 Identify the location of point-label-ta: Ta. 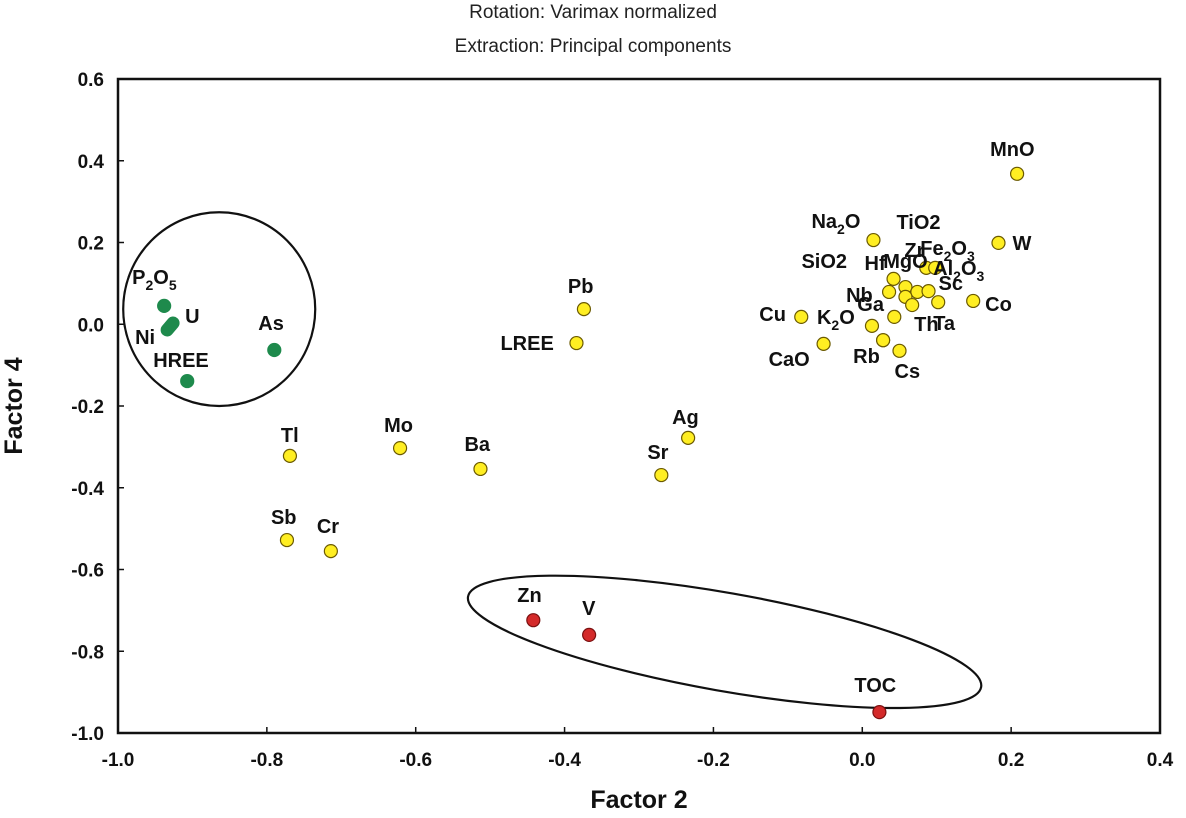
(944, 324).